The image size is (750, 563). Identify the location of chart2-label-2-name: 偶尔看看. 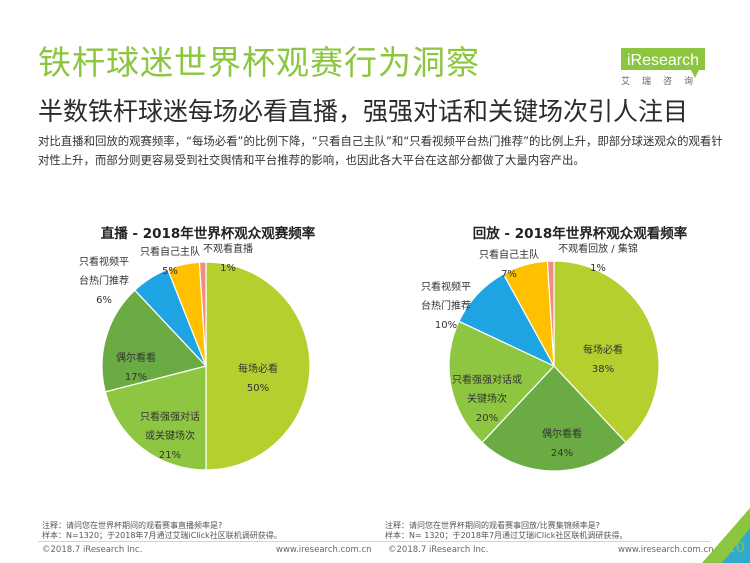
(562, 433).